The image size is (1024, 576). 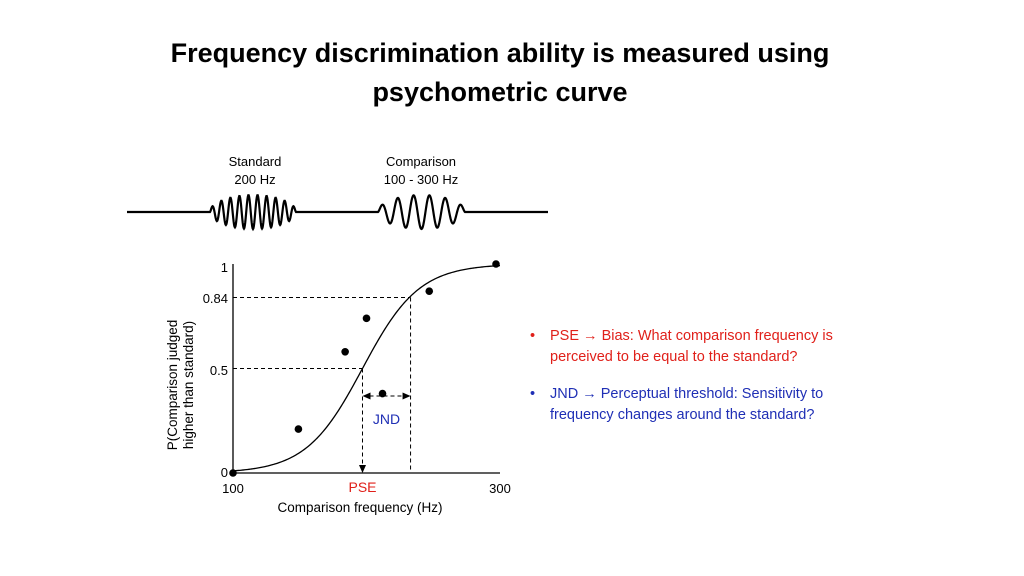 What do you see at coordinates (362, 469) in the screenshot?
I see `pse-arrowhead` at bounding box center [362, 469].